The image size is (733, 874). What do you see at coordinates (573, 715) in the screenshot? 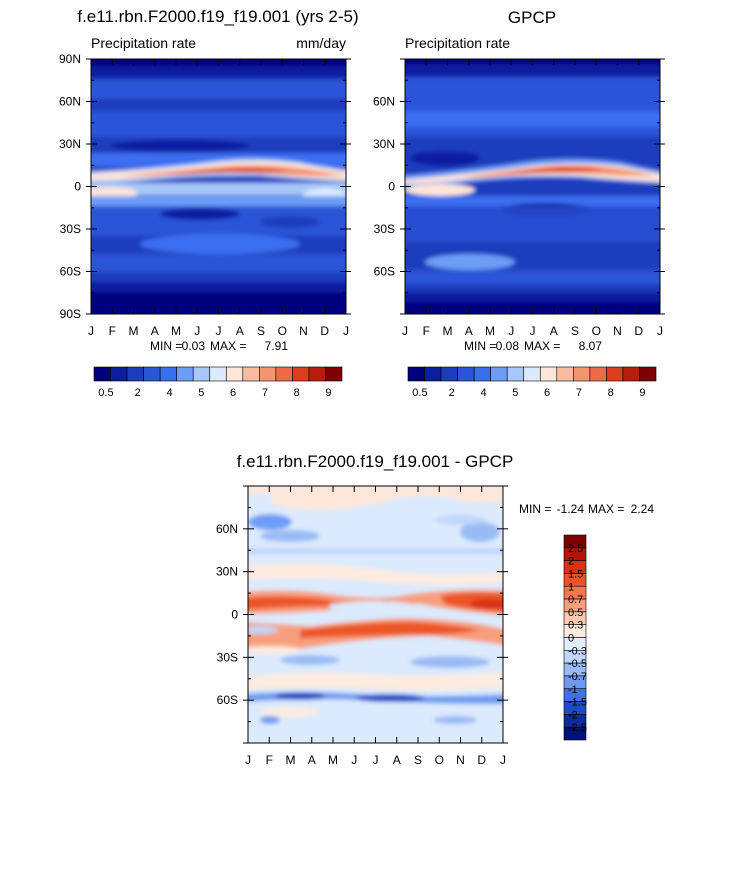
I see `colorbar-label: -2` at bounding box center [573, 715].